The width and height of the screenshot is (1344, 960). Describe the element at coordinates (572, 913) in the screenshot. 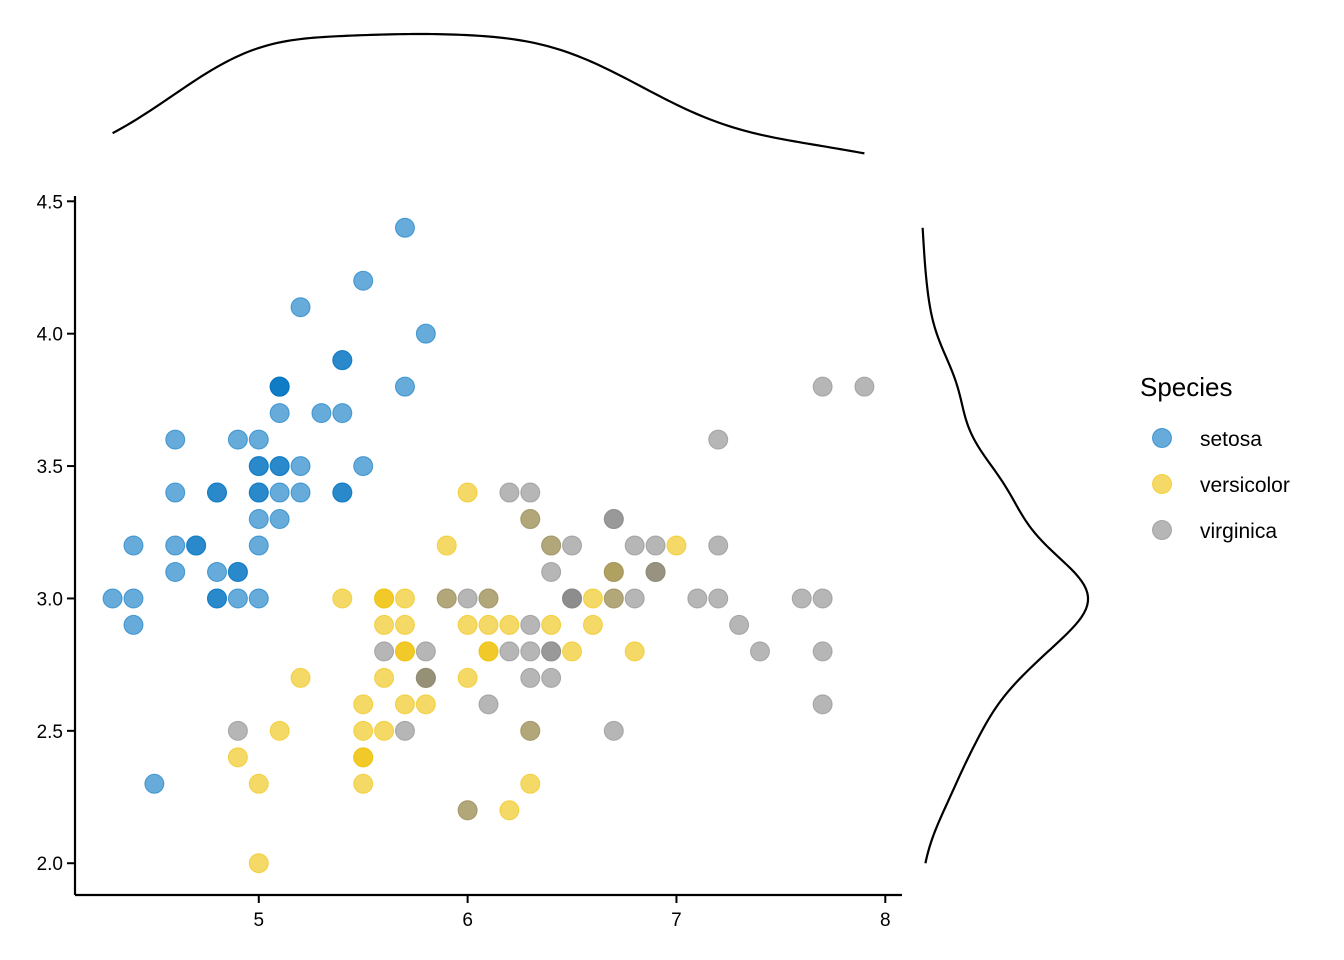

I see `x-axis-ticks: 5 6 7 8` at that location.